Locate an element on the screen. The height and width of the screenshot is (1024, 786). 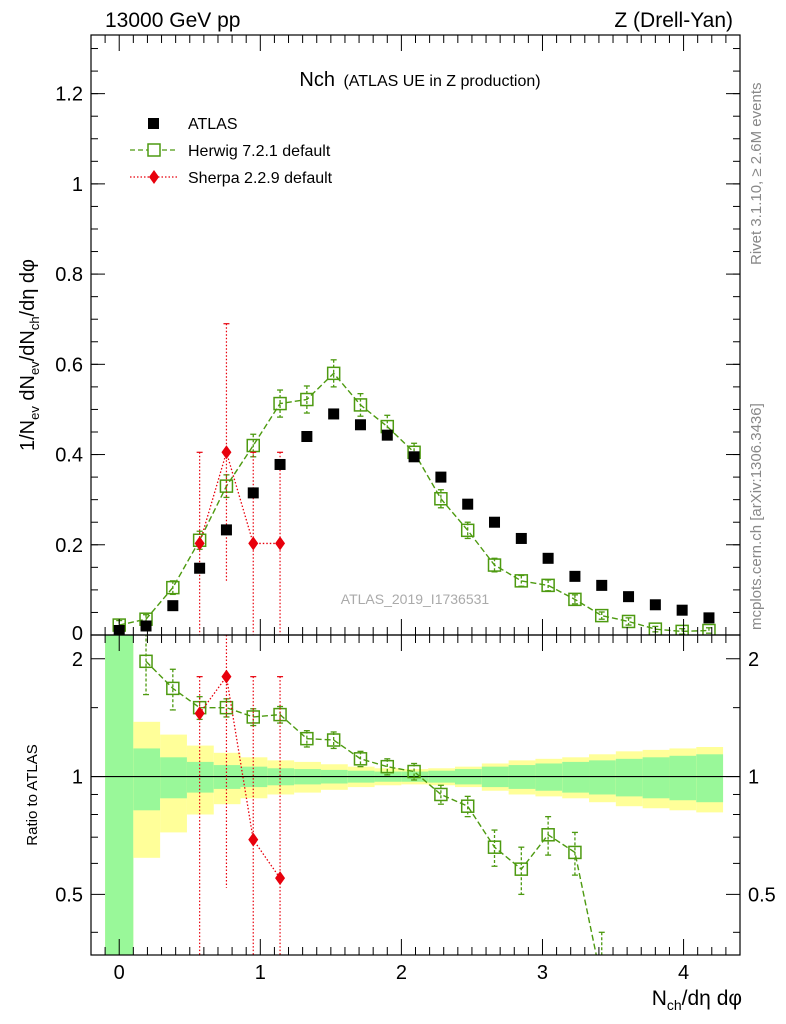
main-ytick-label: 1.2 is located at coordinates (69, 95).